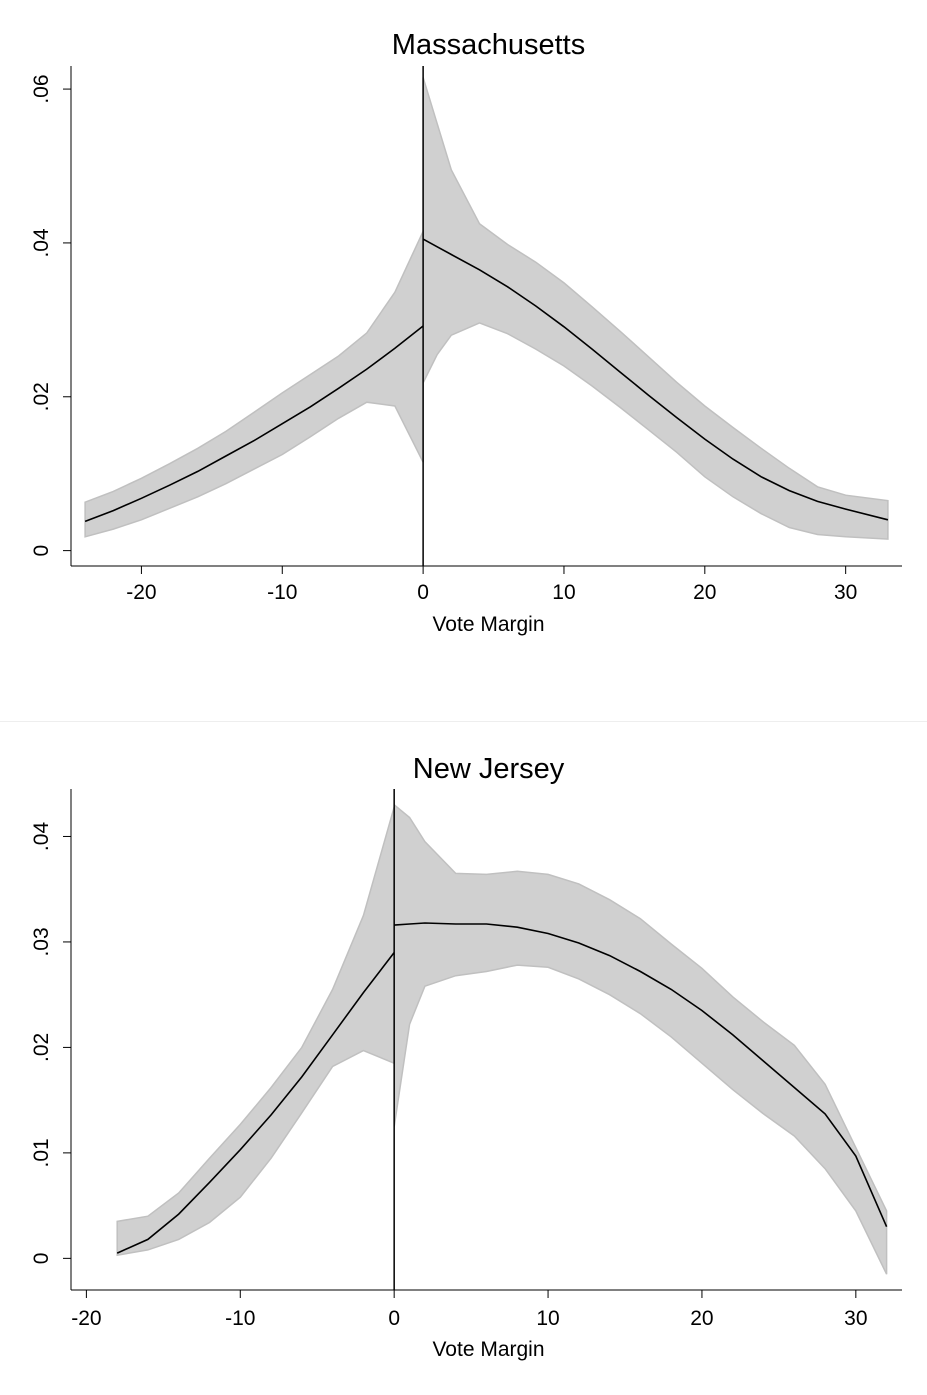 Image resolution: width=927 pixels, height=1395 pixels. What do you see at coordinates (41, 1152) in the screenshot?
I see `y-tick-label: .01` at bounding box center [41, 1152].